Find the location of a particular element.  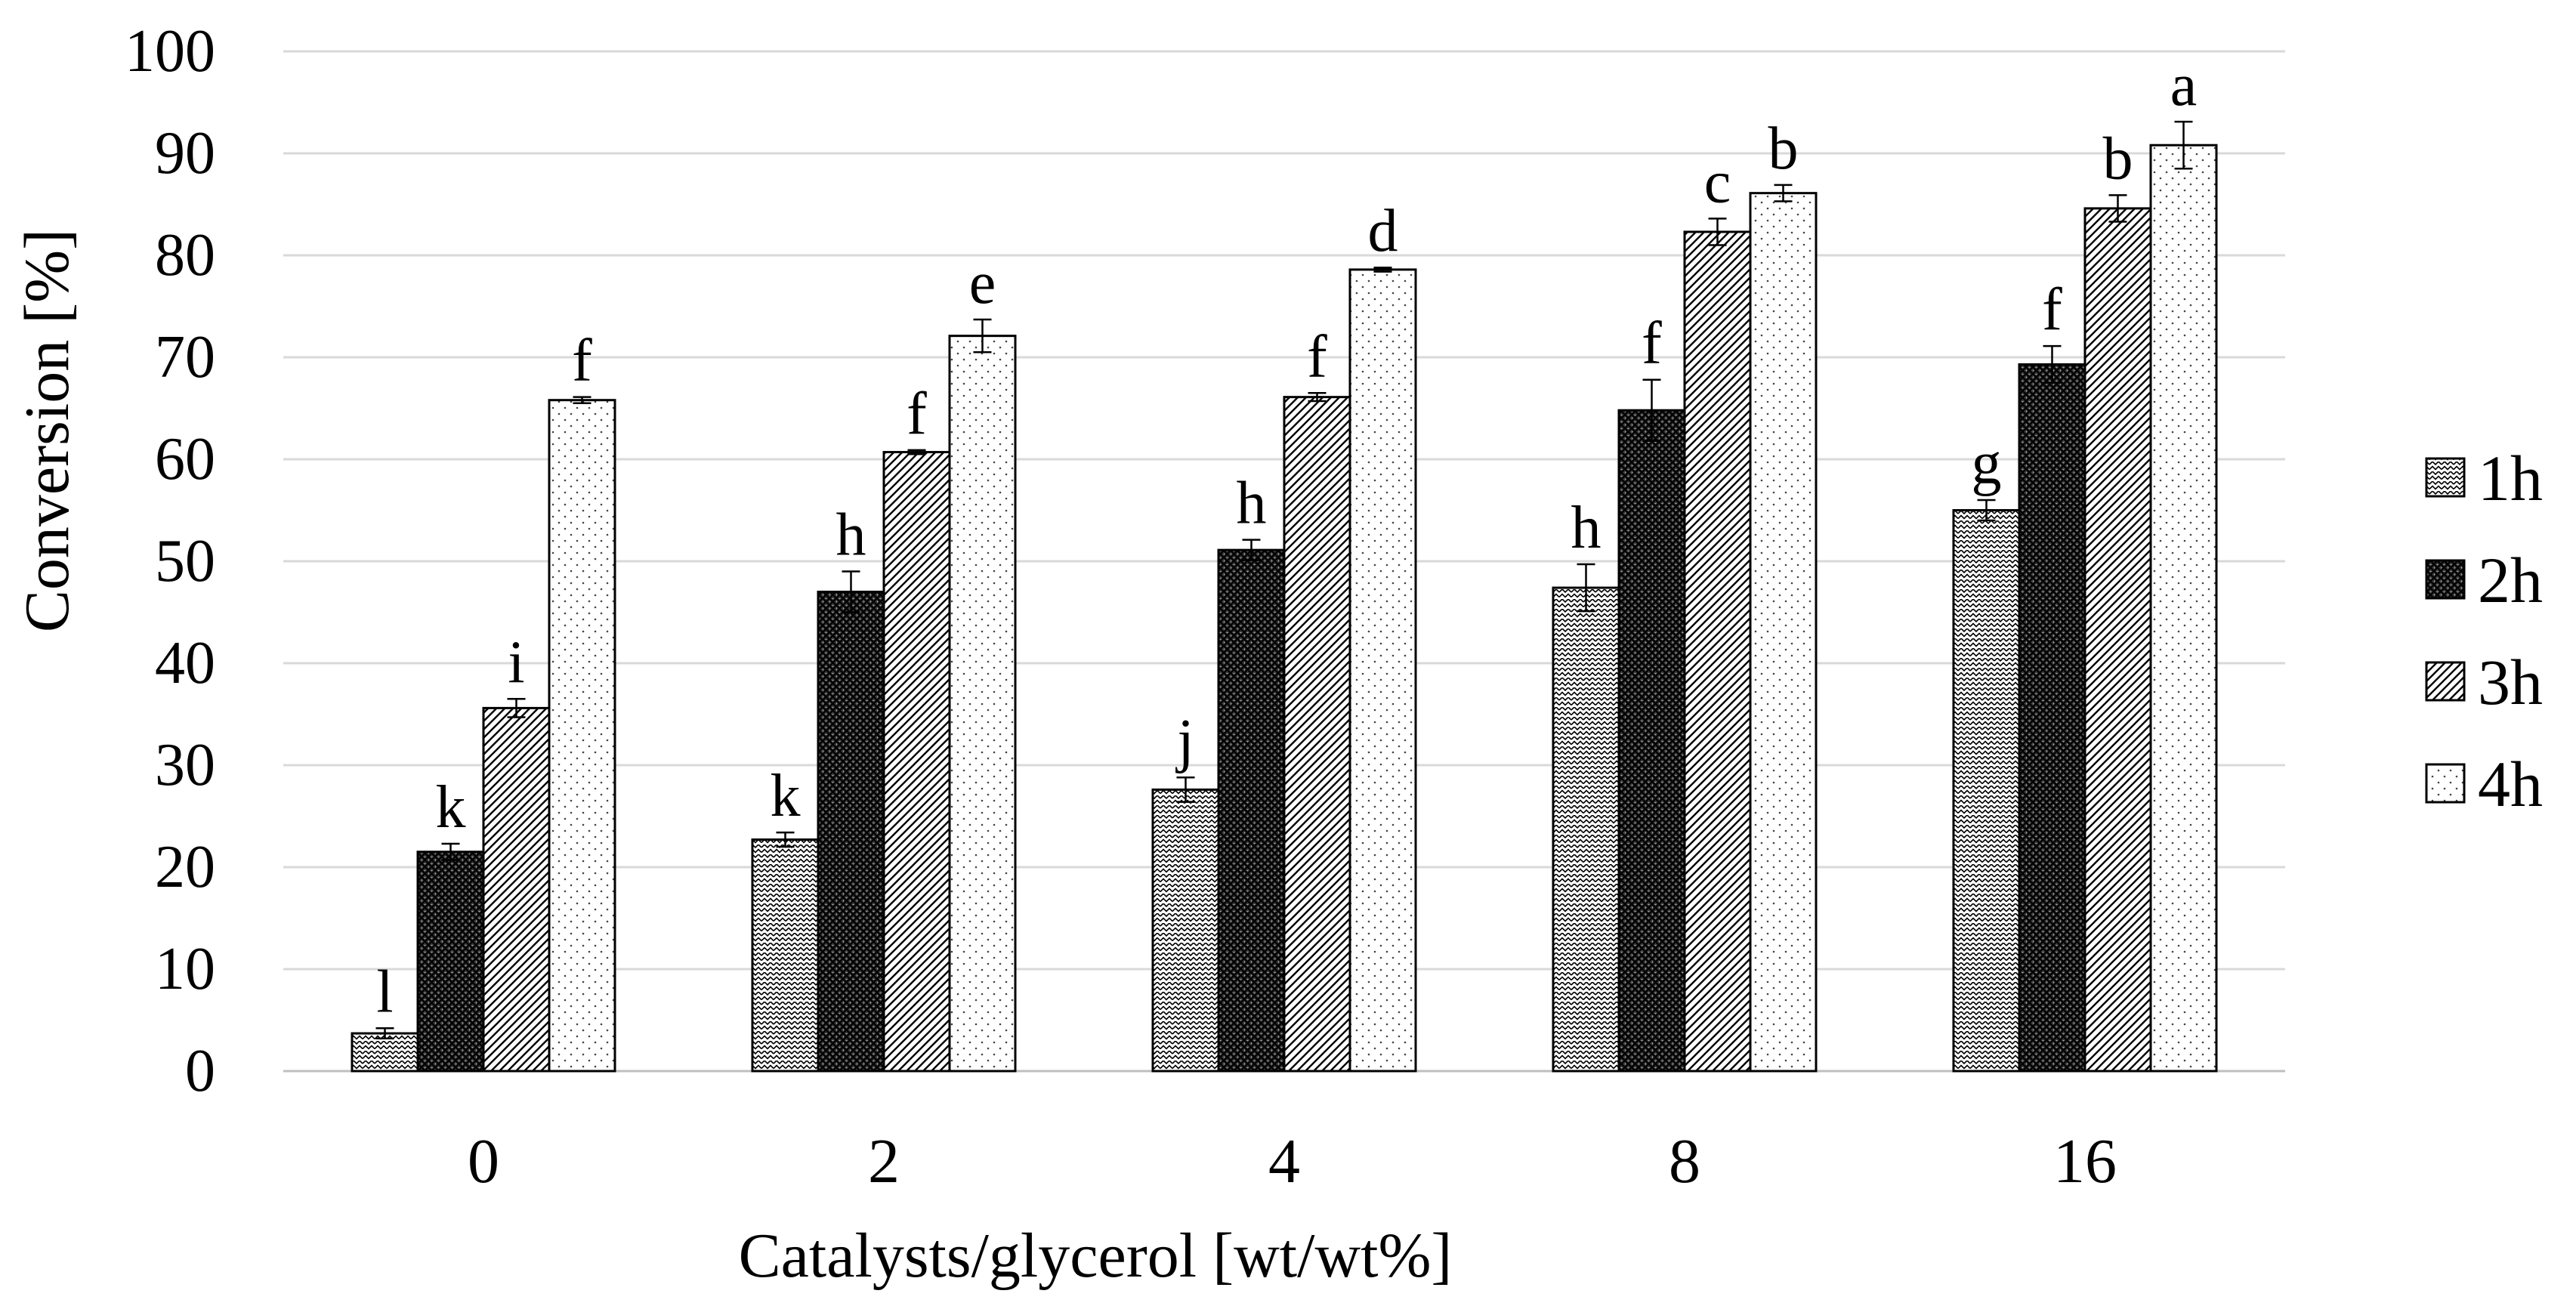

y-tick-label: 70 is located at coordinates (185, 357).